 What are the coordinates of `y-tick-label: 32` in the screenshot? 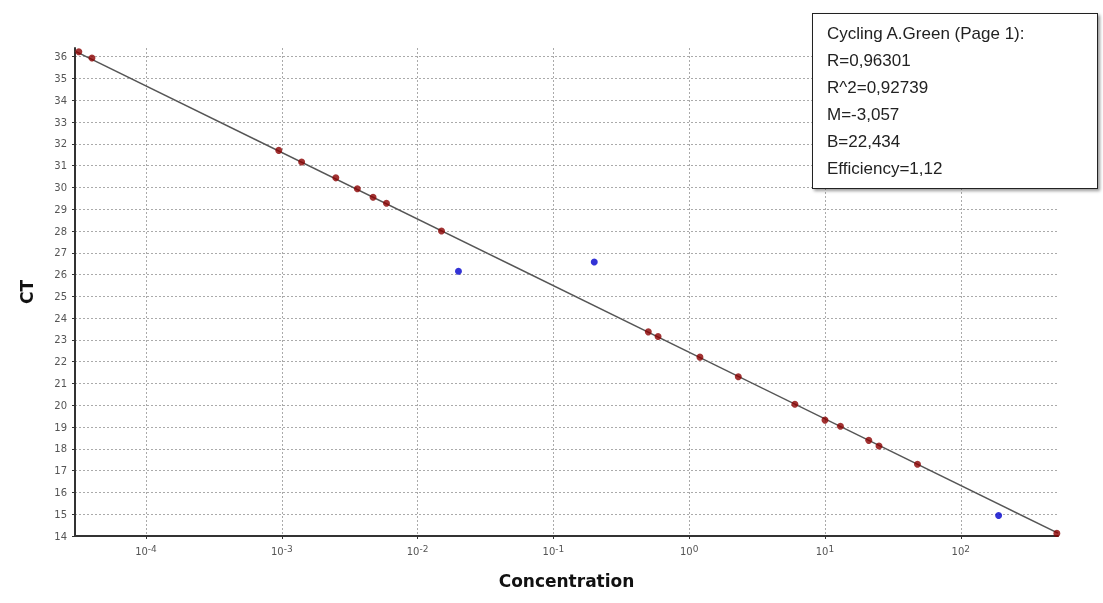 It's located at (60, 144).